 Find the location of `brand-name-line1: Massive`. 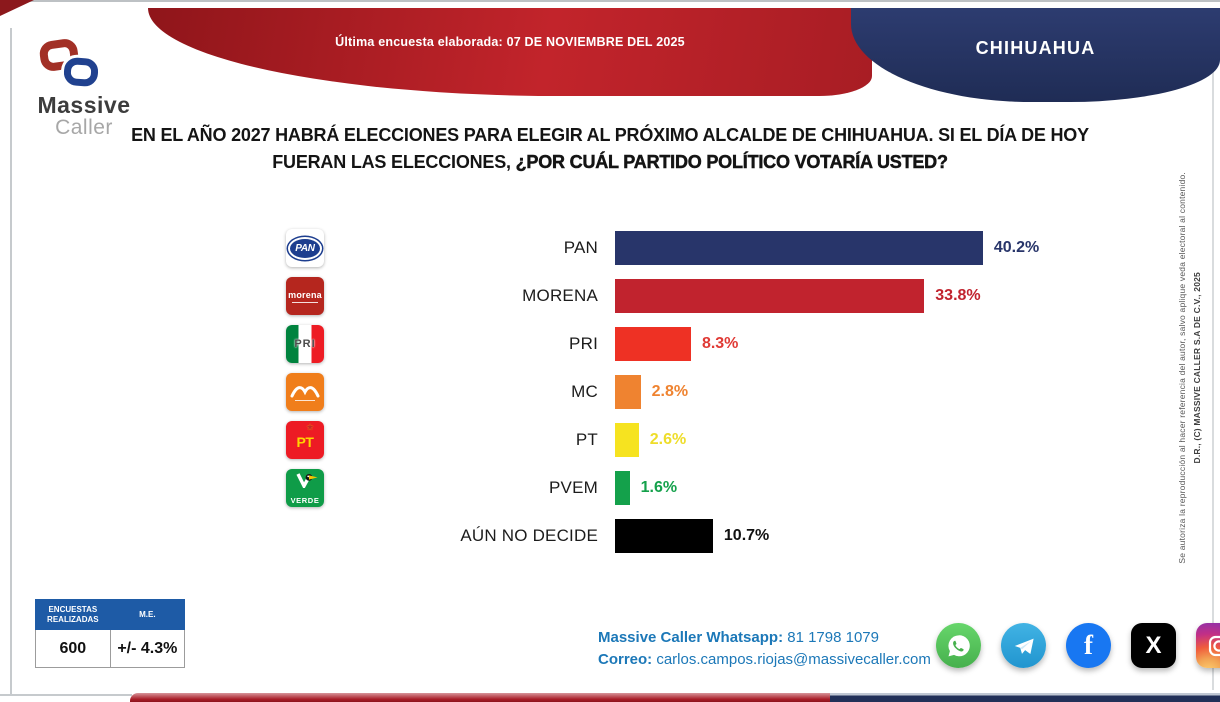

brand-name-line1: Massive is located at coordinates (84, 105).